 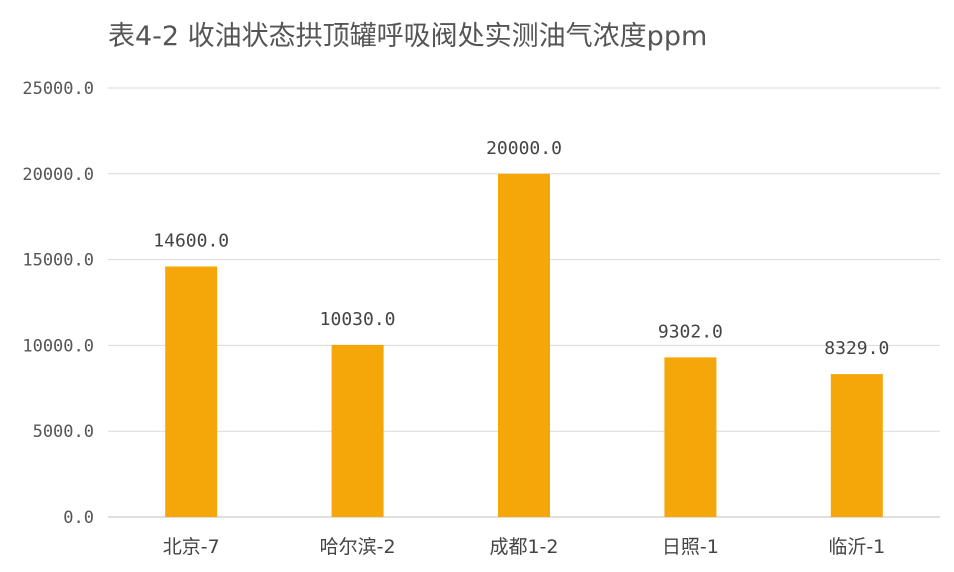 What do you see at coordinates (690, 547) in the screenshot?
I see `x-category-label: 日照-1` at bounding box center [690, 547].